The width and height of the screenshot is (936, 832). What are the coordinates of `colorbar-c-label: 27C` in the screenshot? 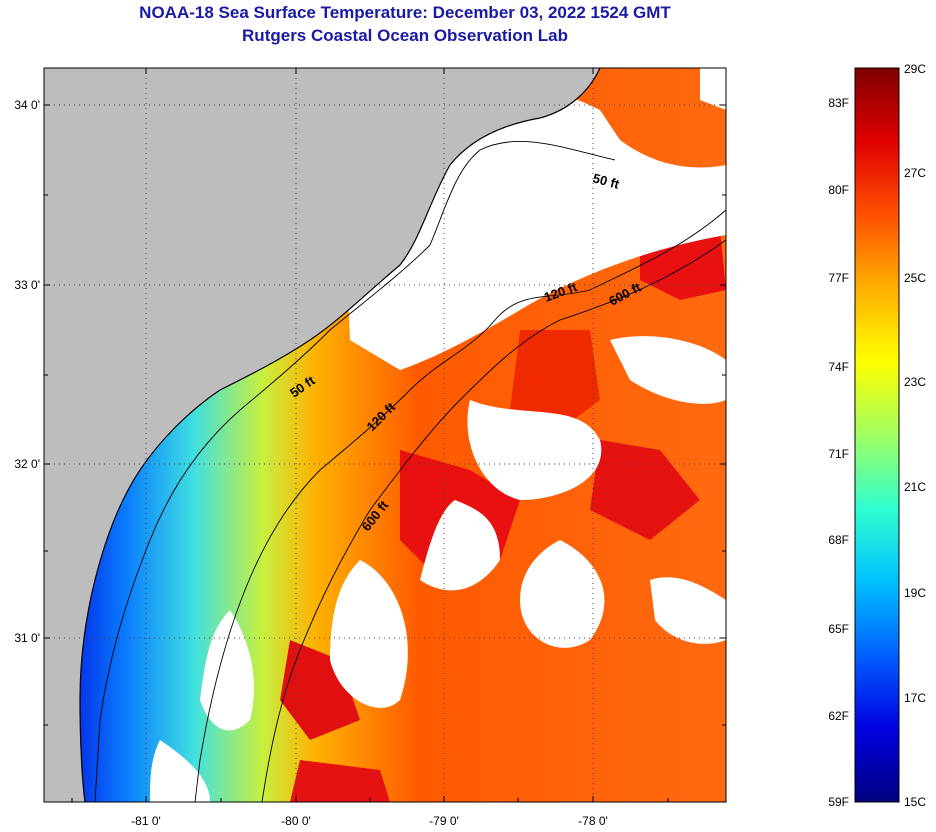 It's located at (915, 173).